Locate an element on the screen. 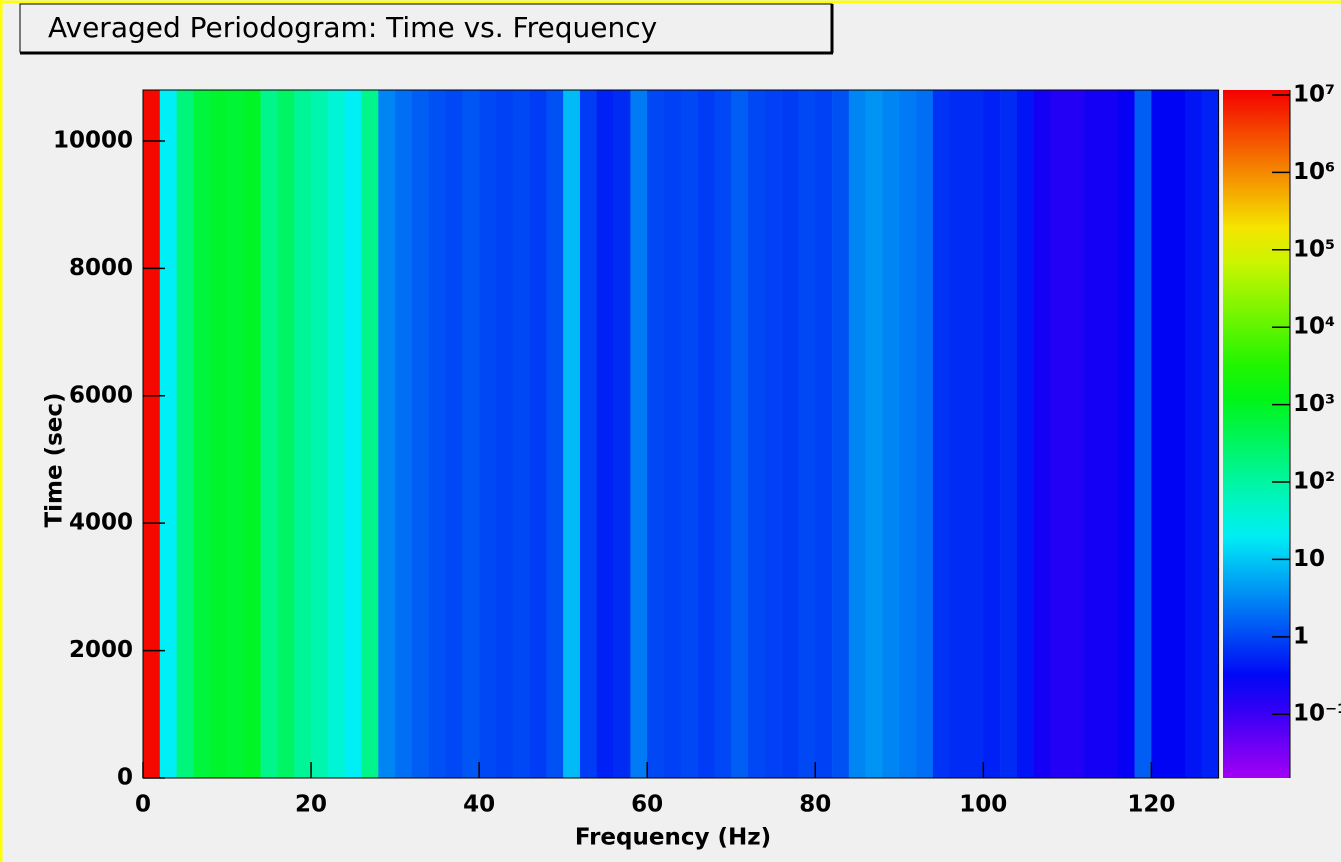  x-tick-label: 40 is located at coordinates (479, 805).